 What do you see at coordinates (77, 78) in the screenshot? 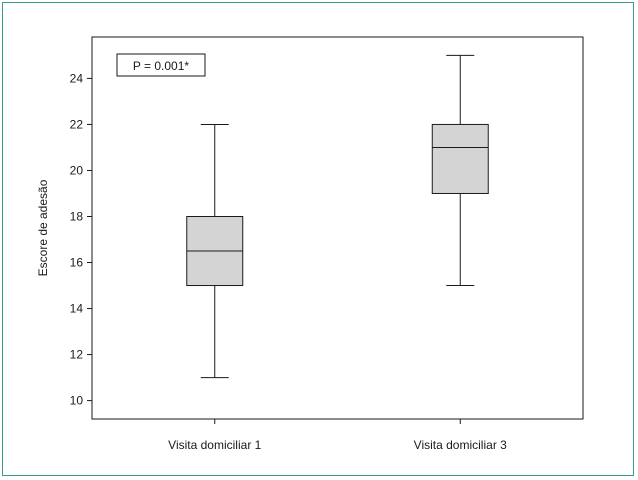
I see `y-tick-label: 24` at bounding box center [77, 78].